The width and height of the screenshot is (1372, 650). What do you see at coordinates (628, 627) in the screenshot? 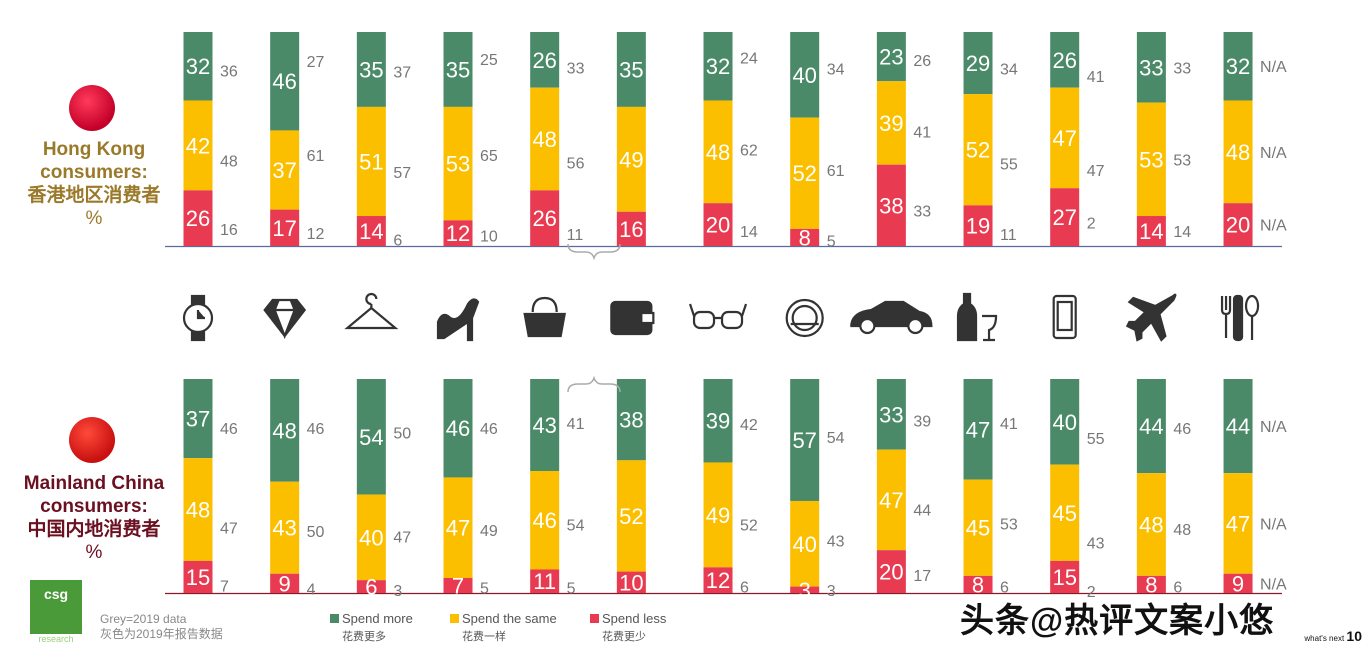
I see `legend-spend-less: Spend less 花费更少` at bounding box center [628, 627].